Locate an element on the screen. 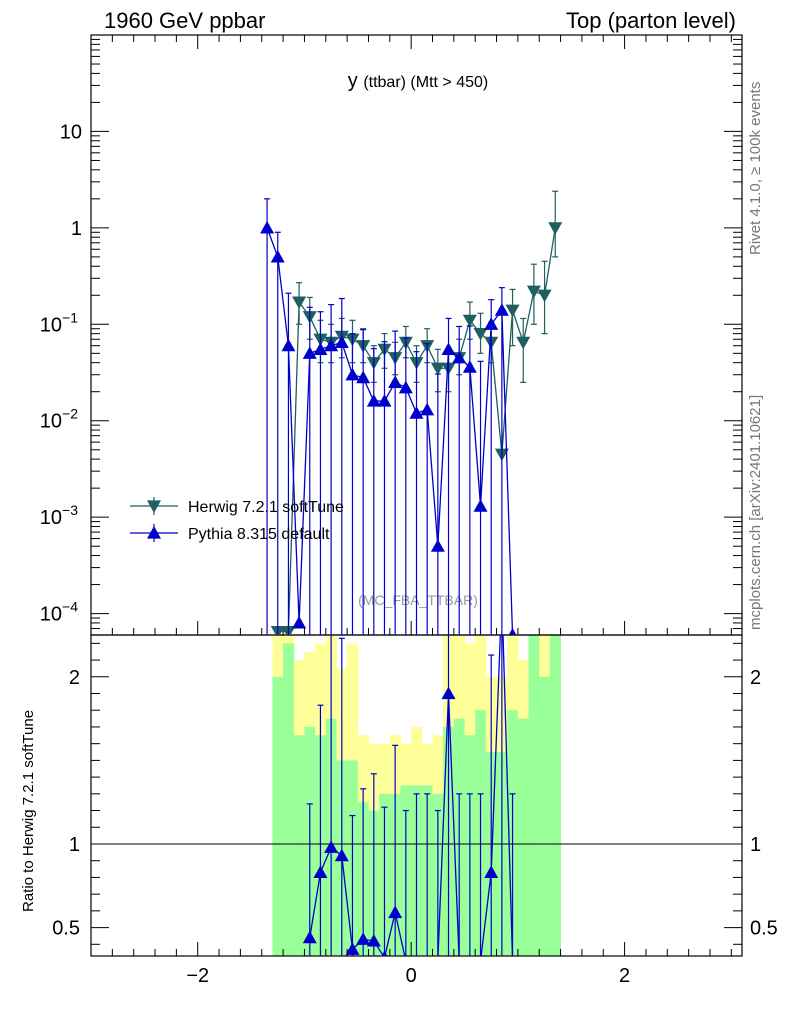 This screenshot has width=786, height=1024. pythia-ratio-line is located at coordinates (411, 795).